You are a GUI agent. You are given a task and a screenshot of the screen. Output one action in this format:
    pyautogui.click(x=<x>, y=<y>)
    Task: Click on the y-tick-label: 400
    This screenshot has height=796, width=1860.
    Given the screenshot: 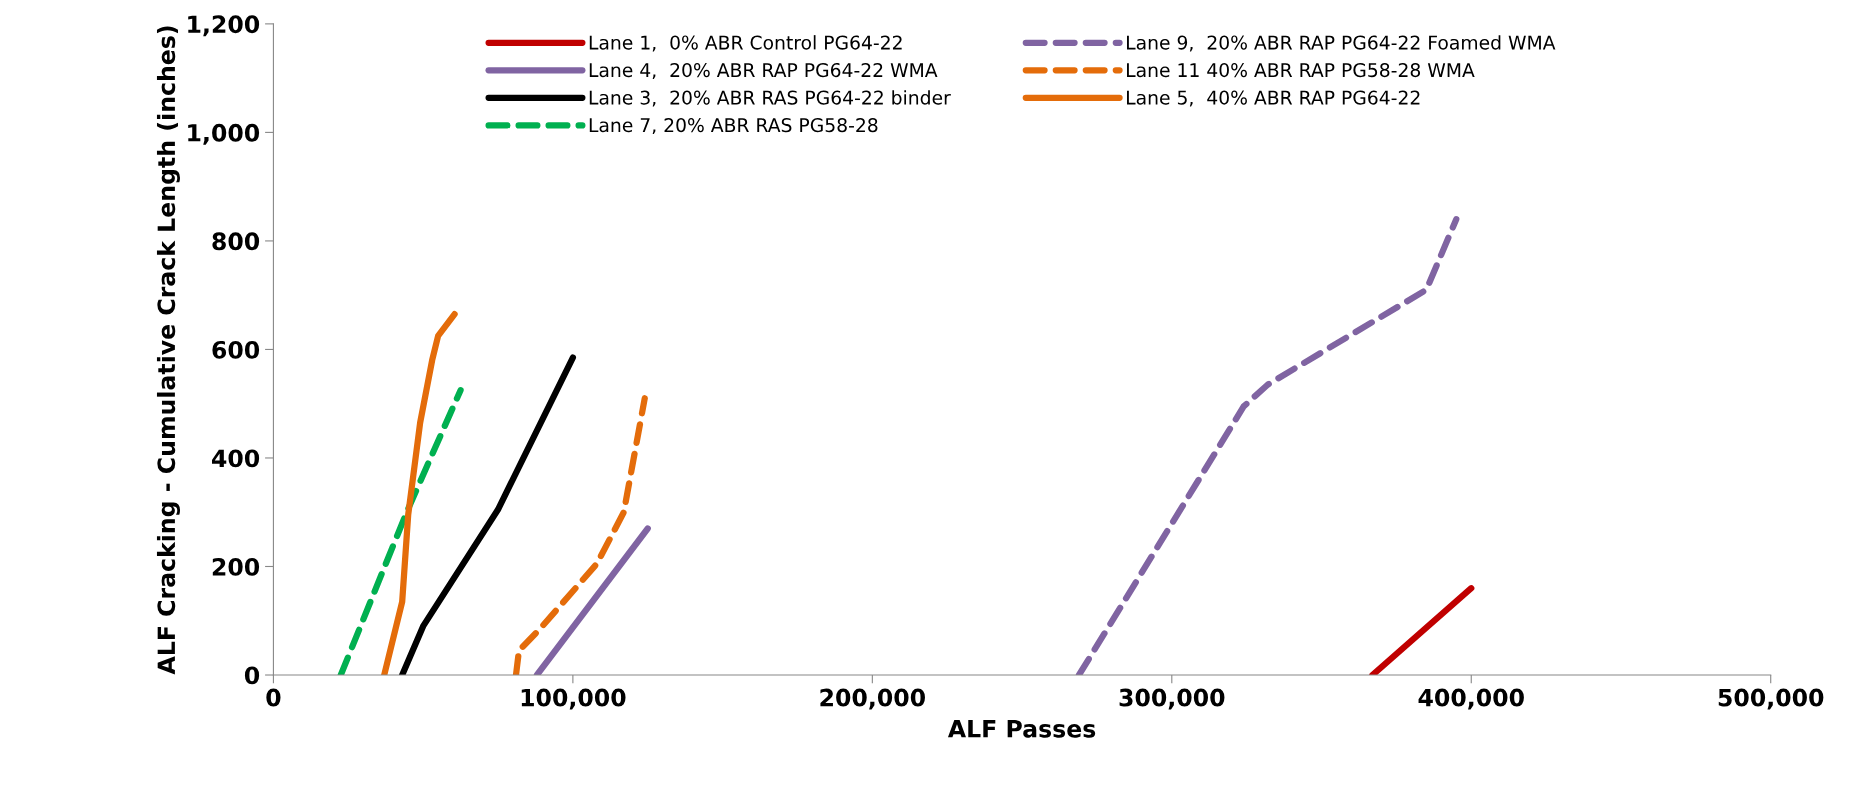 What is the action you would take?
    pyautogui.click(x=236, y=458)
    